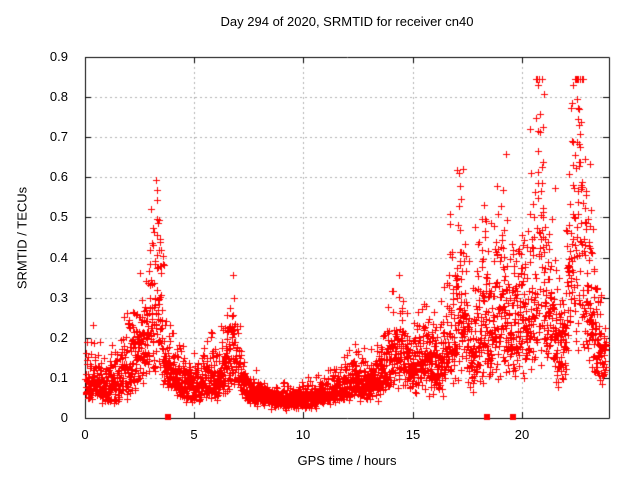 The image size is (640, 480). I want to click on y-tick-label: 0.3, so click(58, 297).